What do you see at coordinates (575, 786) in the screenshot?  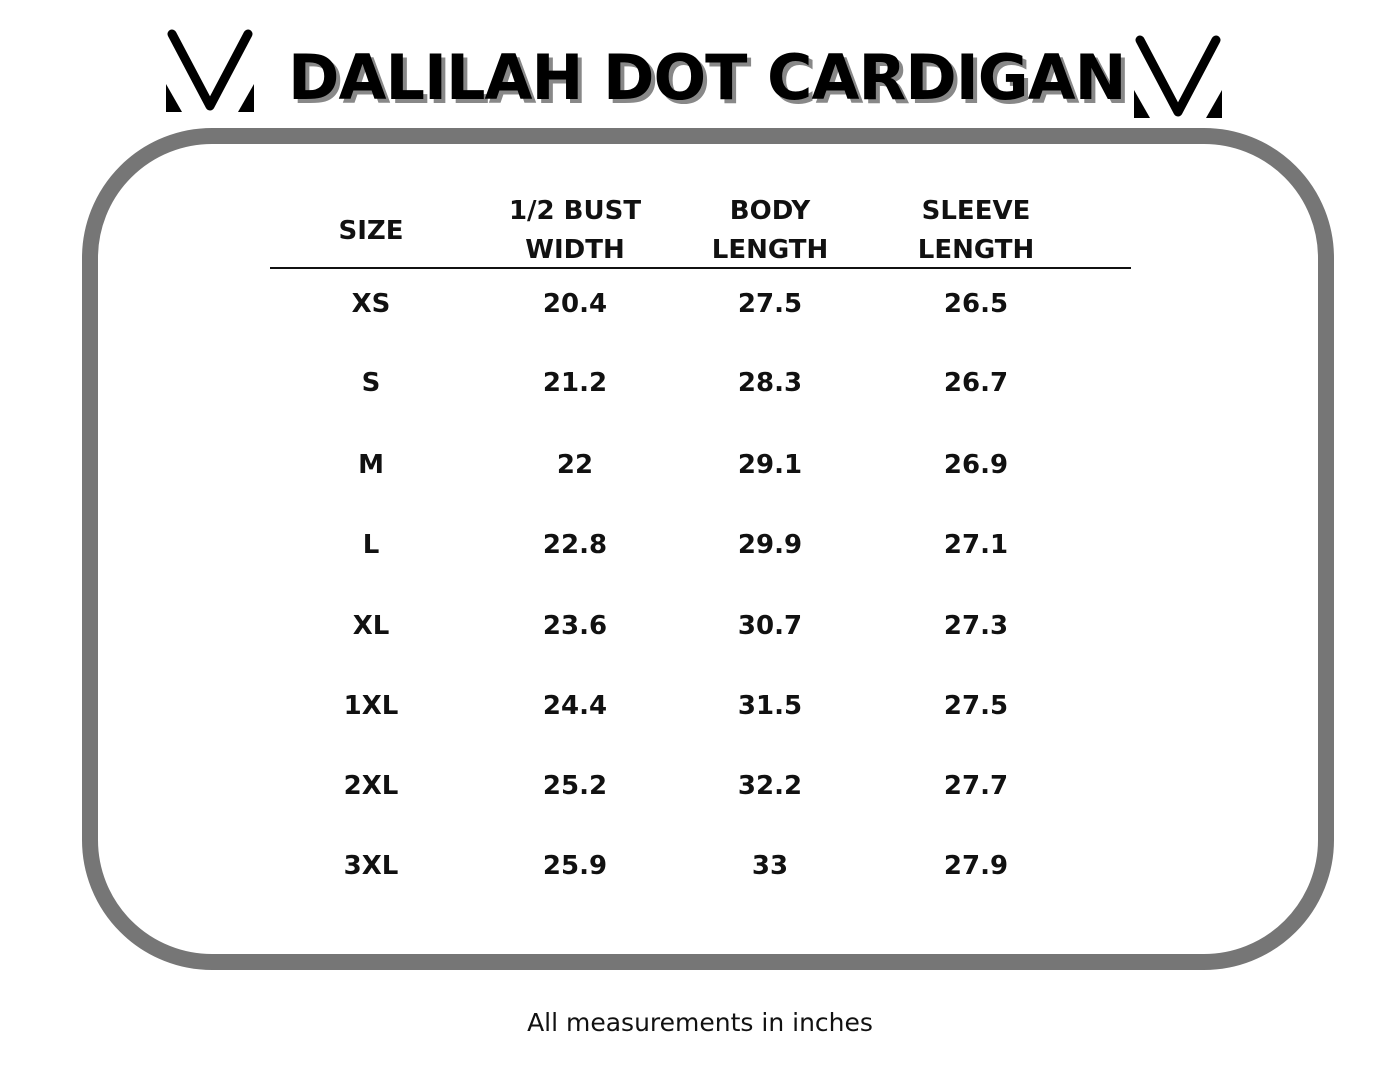 I see `measurement-cell: 25.2` at bounding box center [575, 786].